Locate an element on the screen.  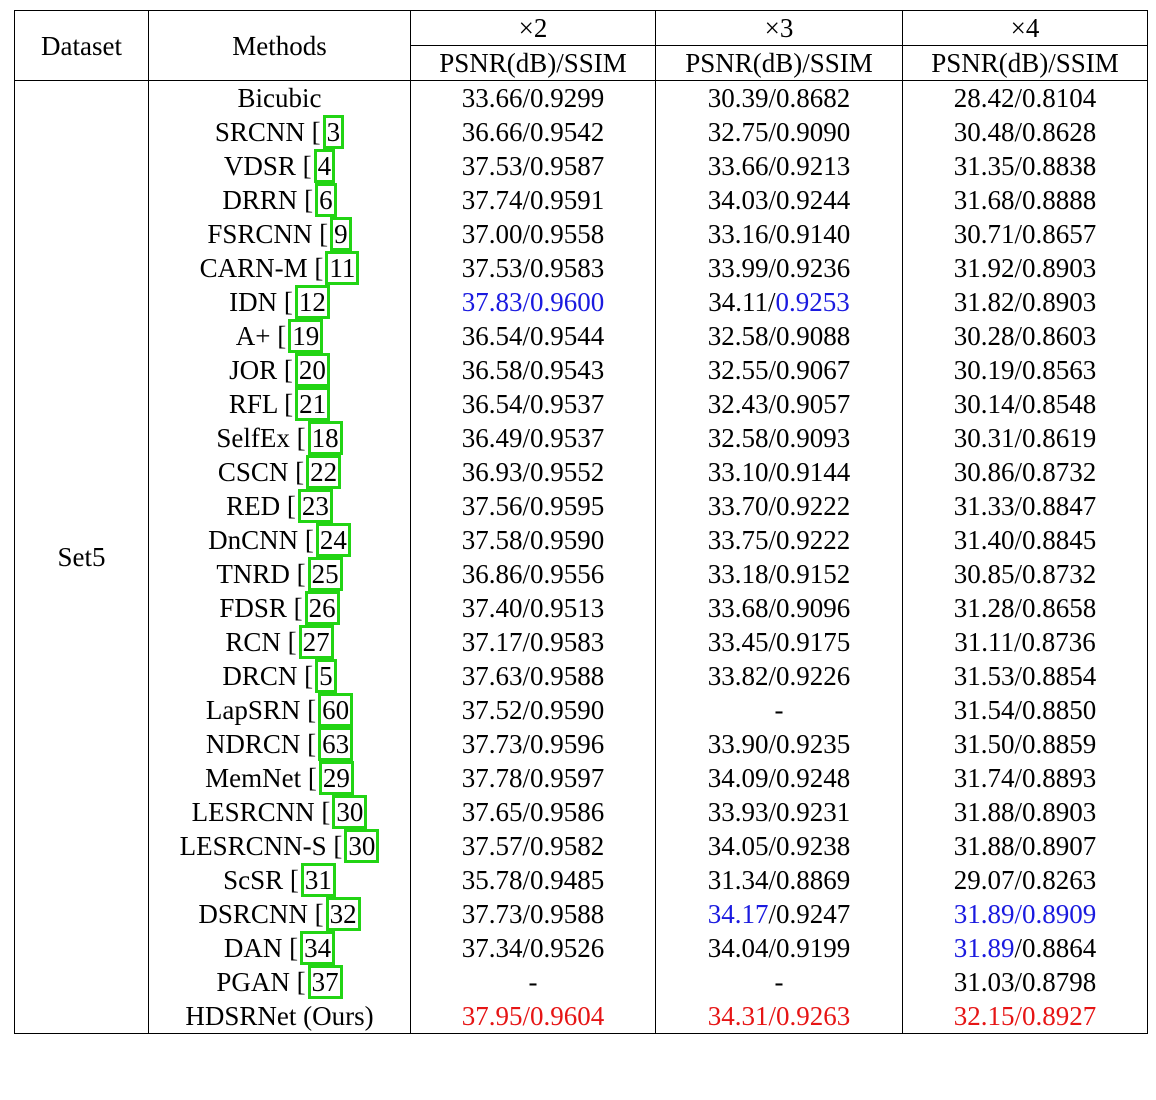
method-name: TNRD is located at coordinates (253, 574).